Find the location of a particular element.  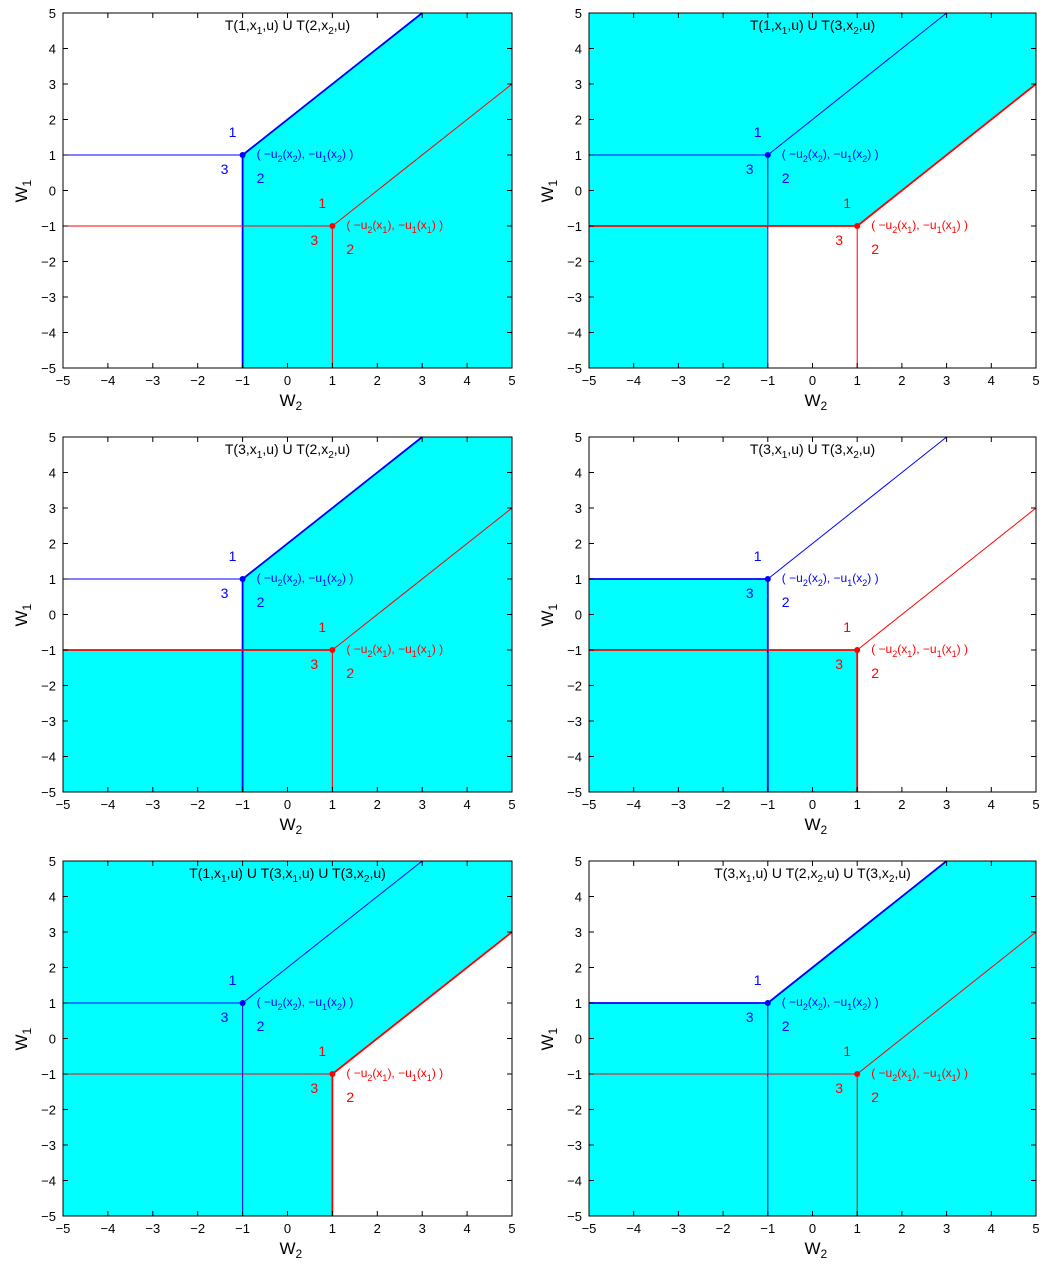

x1-ray-up is located at coordinates (946, 579).